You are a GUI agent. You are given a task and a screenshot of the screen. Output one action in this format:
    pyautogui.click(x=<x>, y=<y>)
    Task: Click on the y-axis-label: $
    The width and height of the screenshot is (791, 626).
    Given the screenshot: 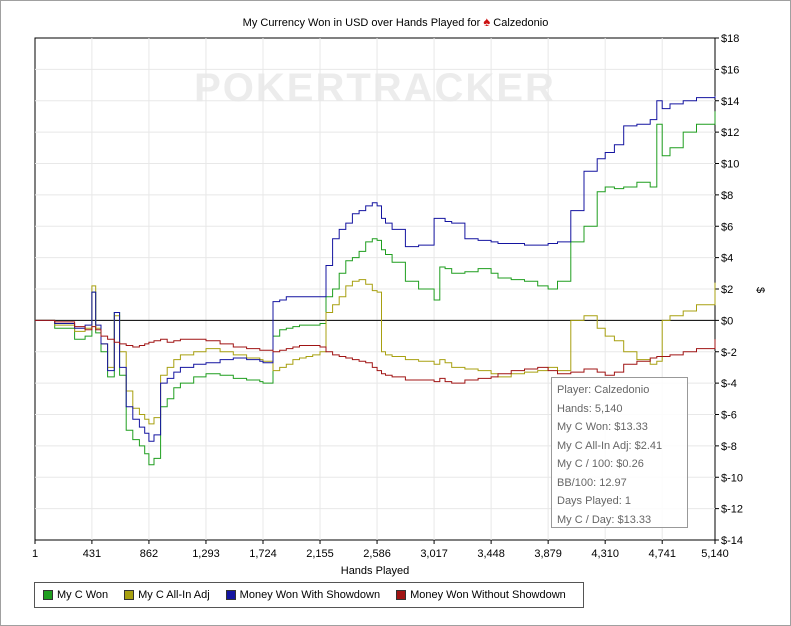 What is the action you would take?
    pyautogui.click(x=760, y=290)
    